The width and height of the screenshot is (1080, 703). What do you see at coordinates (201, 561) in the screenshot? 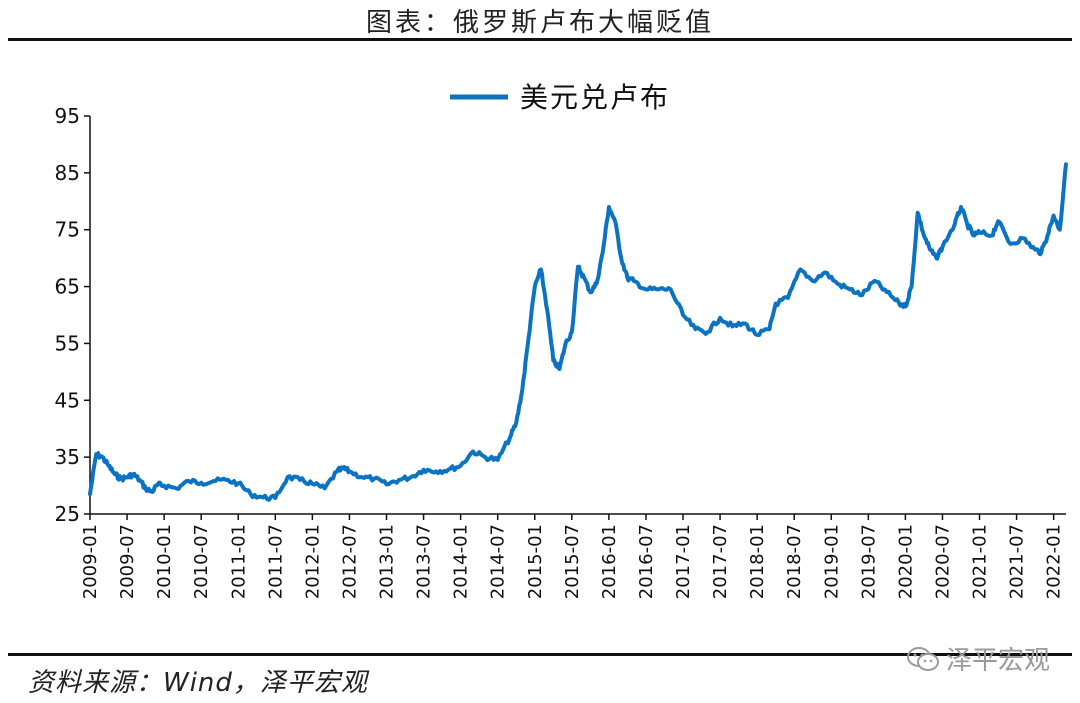
I see `x-tick-label: 2010-07` at bounding box center [201, 561].